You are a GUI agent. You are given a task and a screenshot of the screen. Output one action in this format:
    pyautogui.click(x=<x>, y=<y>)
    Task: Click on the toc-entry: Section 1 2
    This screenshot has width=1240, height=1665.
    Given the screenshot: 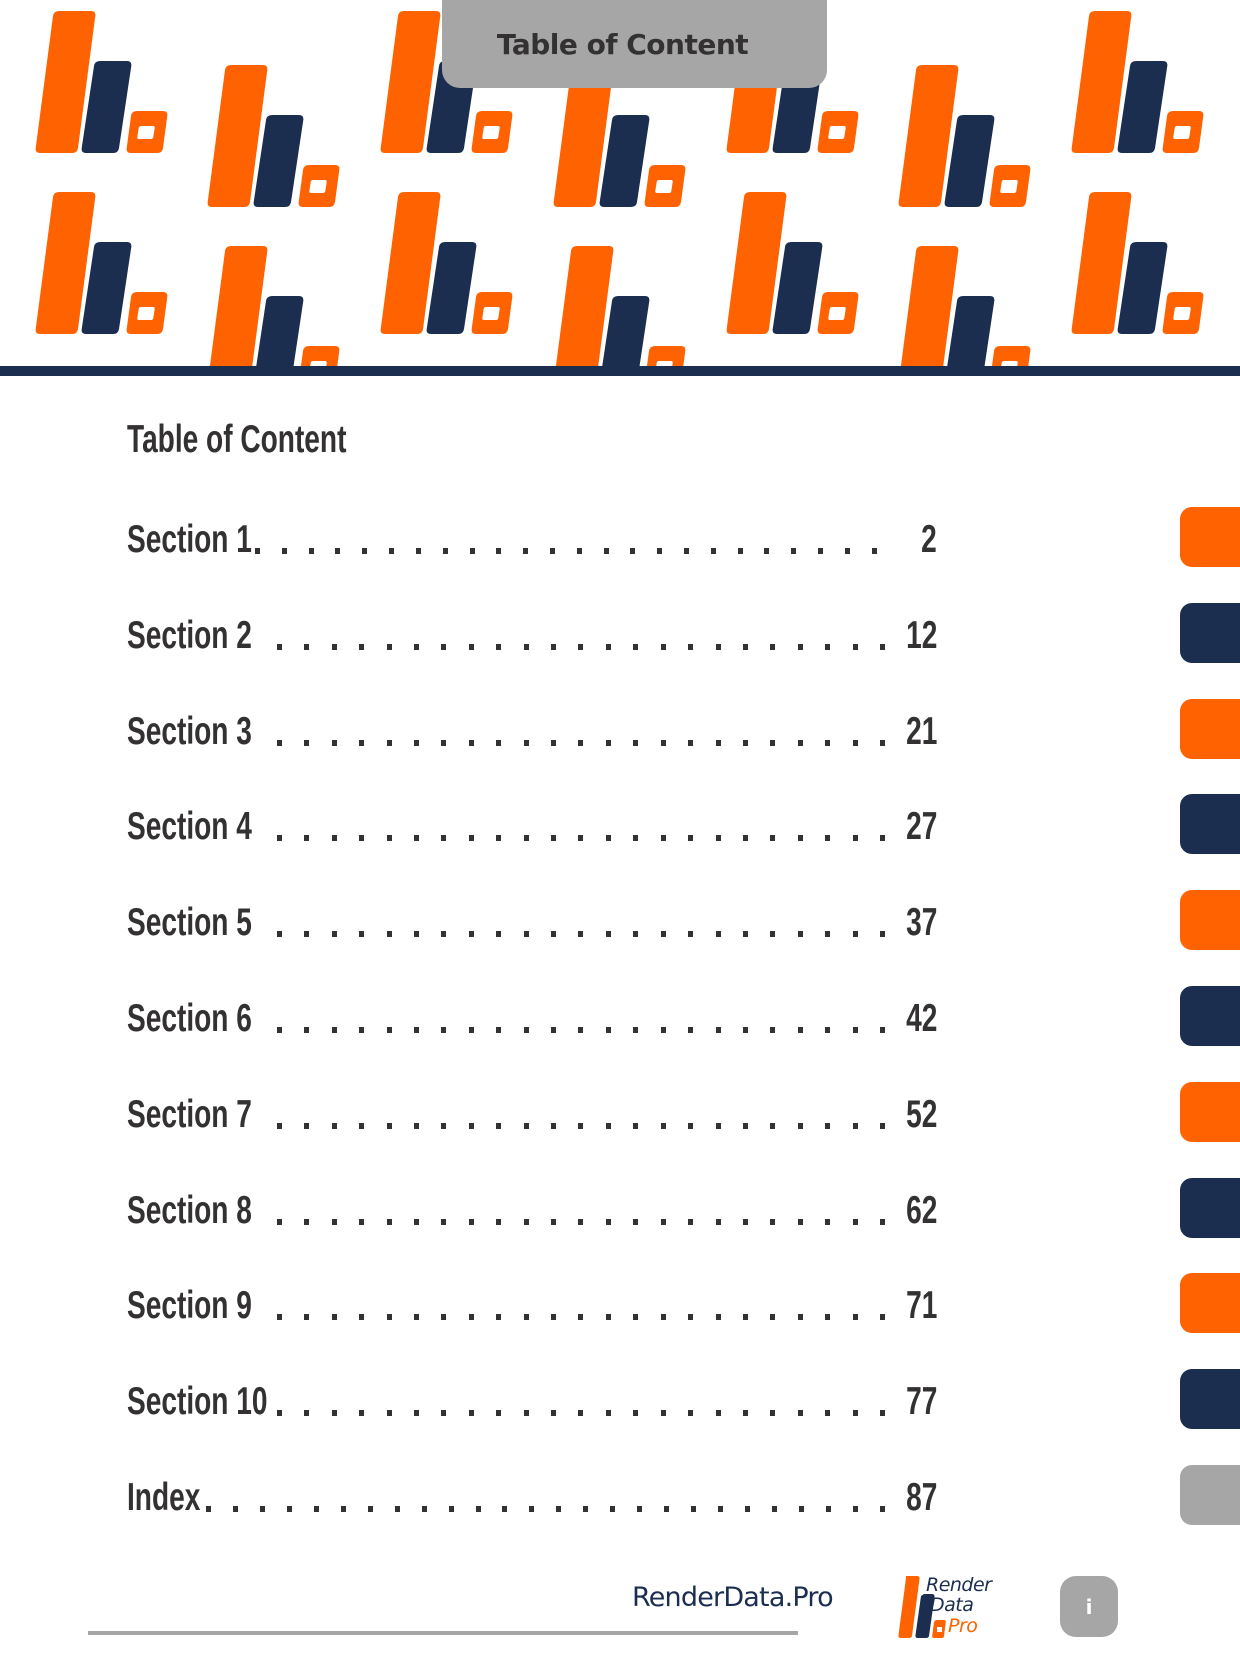 What is the action you would take?
    pyautogui.click(x=532, y=540)
    